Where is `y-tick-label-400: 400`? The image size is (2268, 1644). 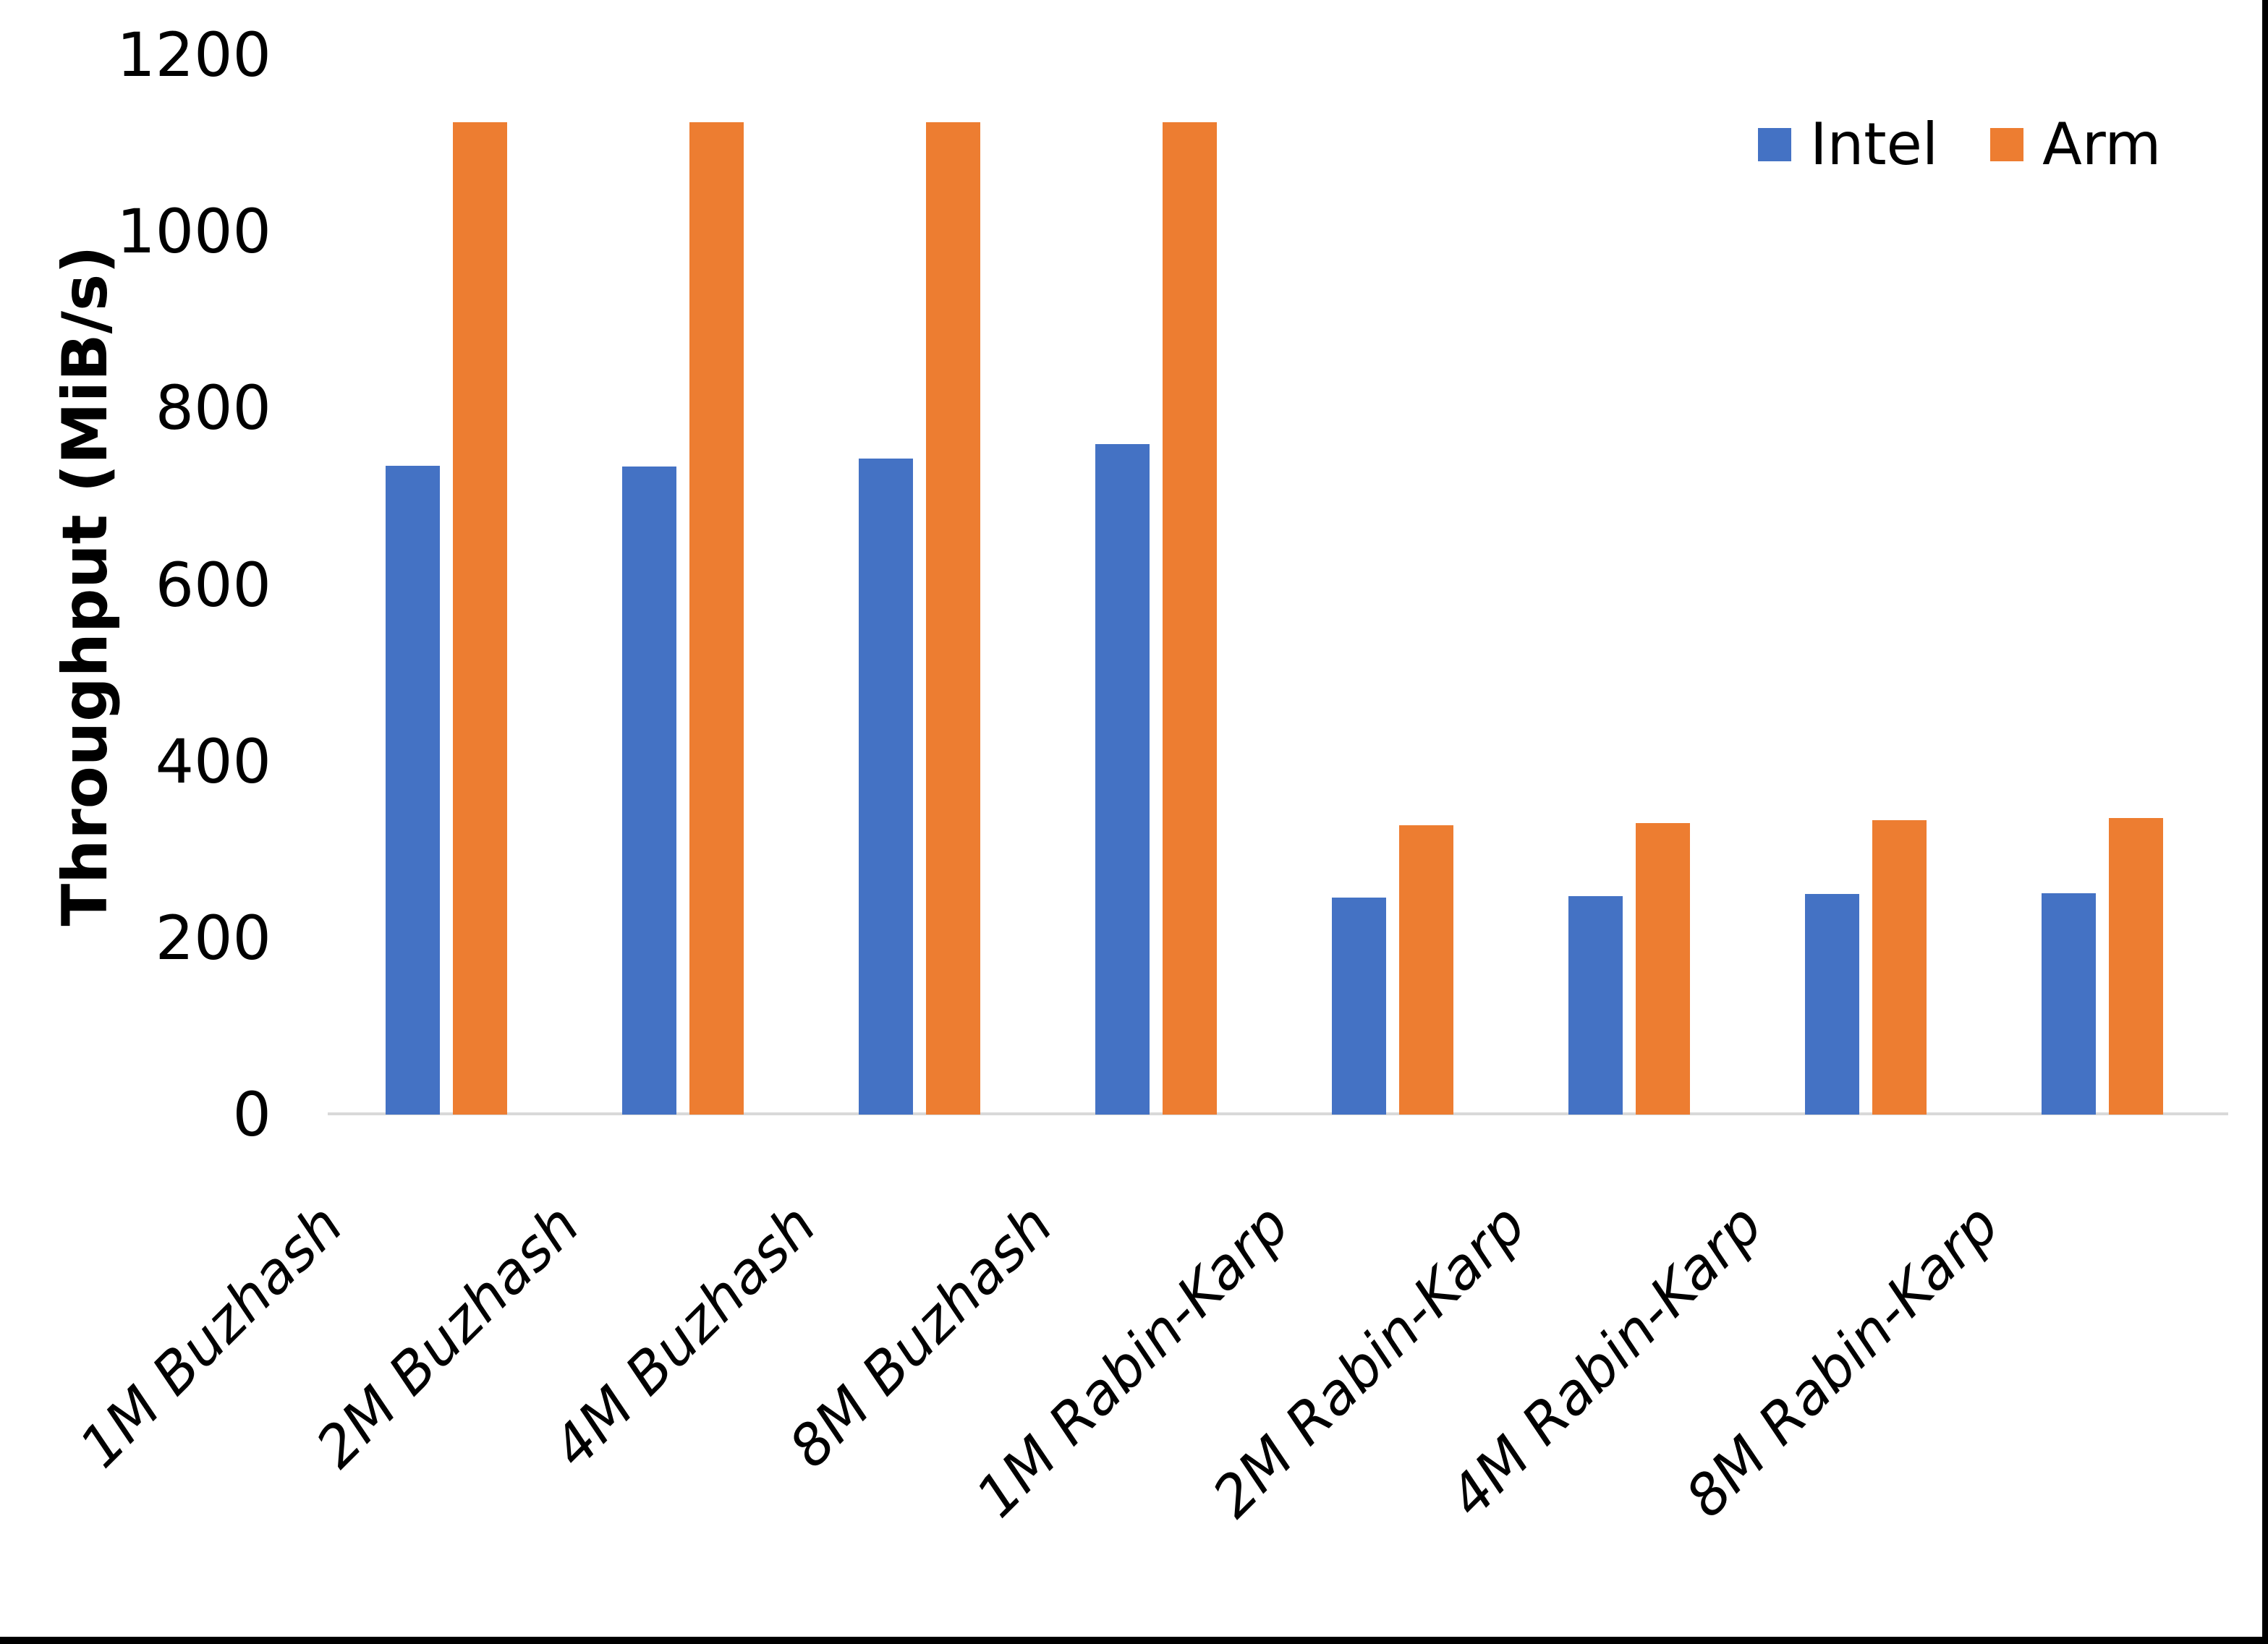 y-tick-label-400: 400 is located at coordinates (213, 761).